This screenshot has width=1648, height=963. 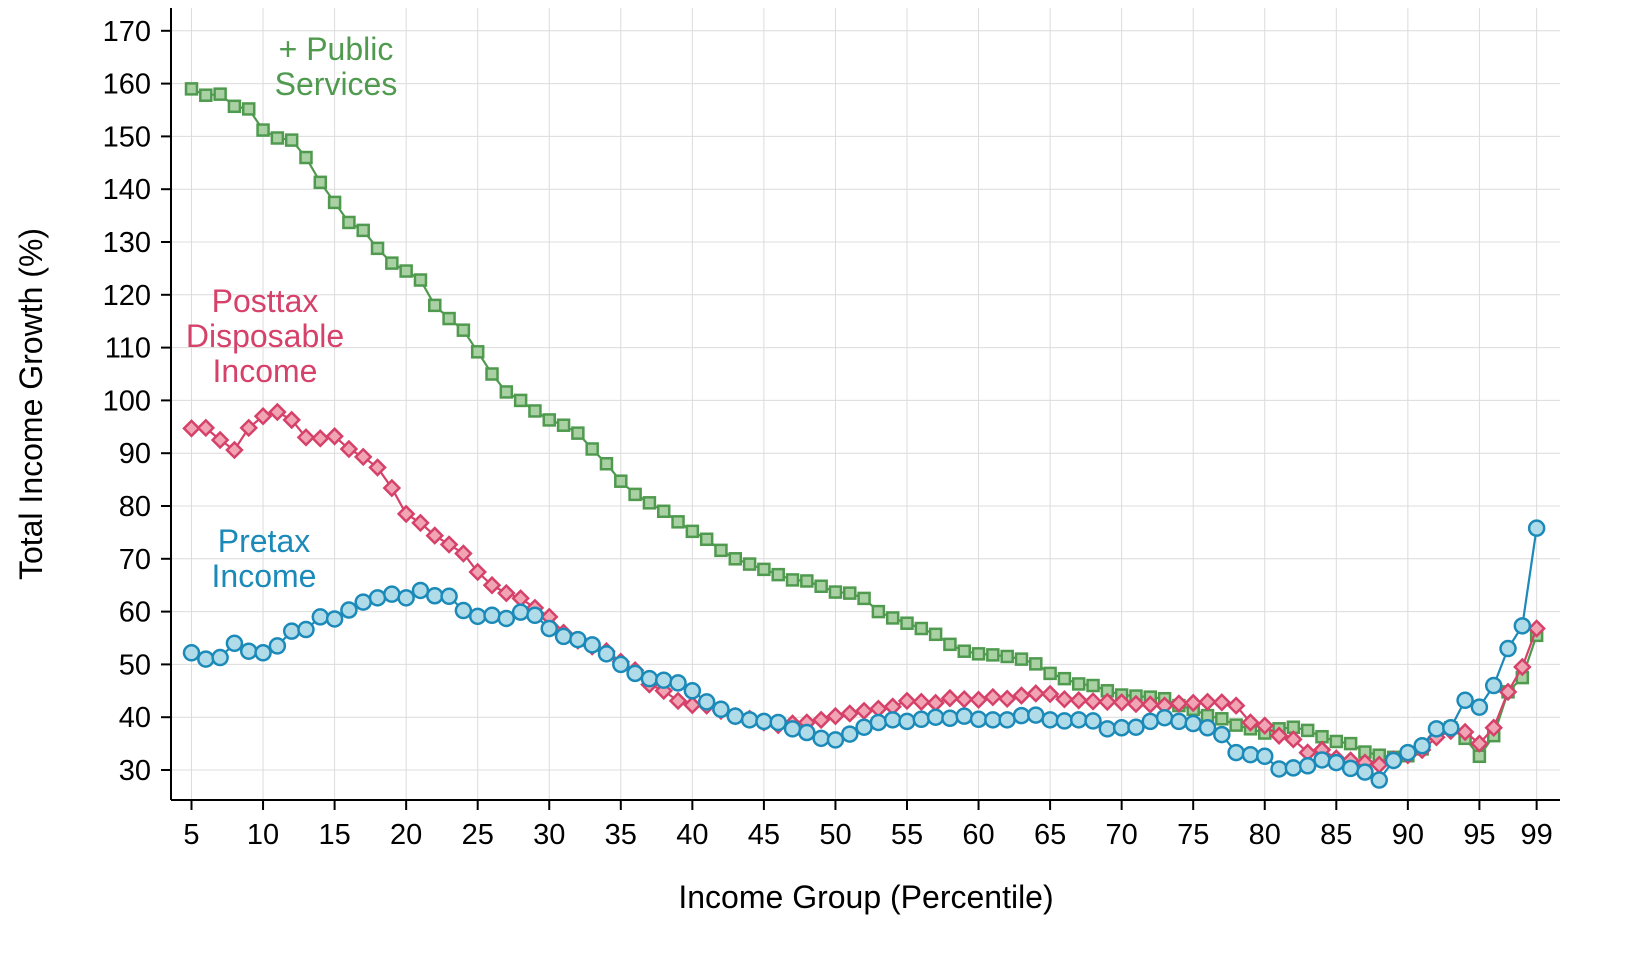 What do you see at coordinates (135, 665) in the screenshot?
I see `y-tick-label-50: 50` at bounding box center [135, 665].